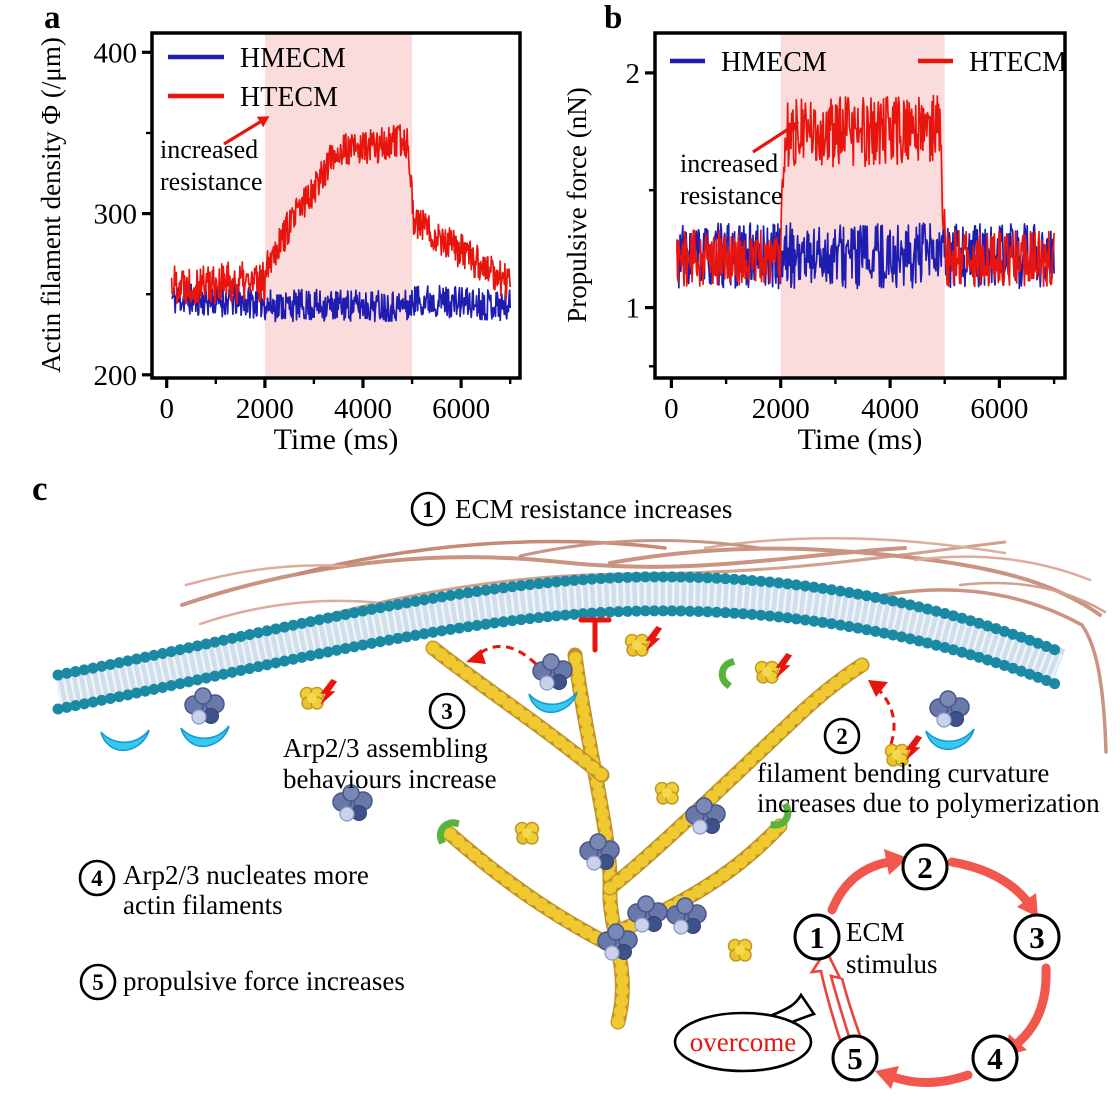 The image size is (1120, 1101). What do you see at coordinates (595, 635) in the screenshot?
I see `membrane-resistance-icon` at bounding box center [595, 635].